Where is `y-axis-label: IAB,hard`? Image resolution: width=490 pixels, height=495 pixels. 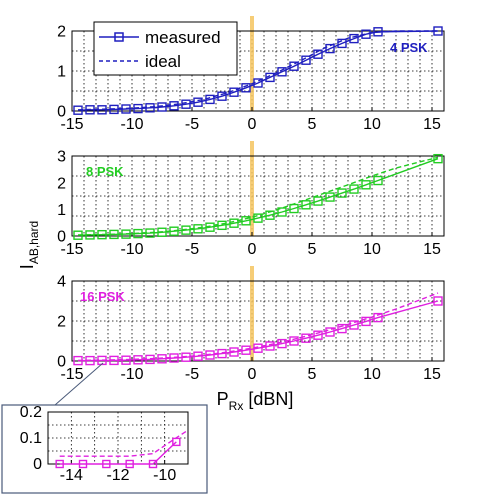
y-axis-label: IAB,hard is located at coordinates (29, 245).